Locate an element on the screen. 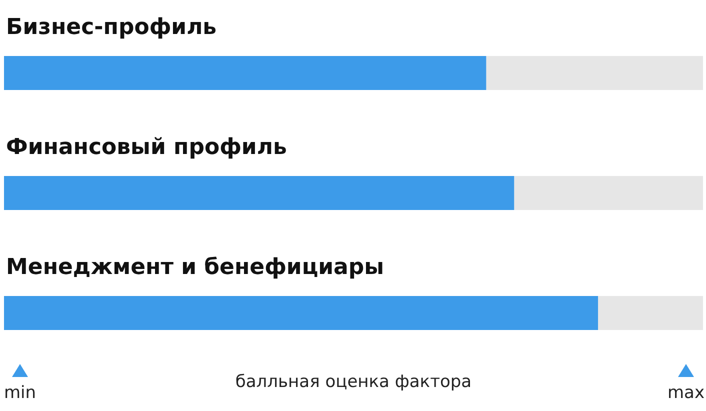 The image size is (706, 411). y-tick-label: Бизнес-профиль is located at coordinates (111, 27).